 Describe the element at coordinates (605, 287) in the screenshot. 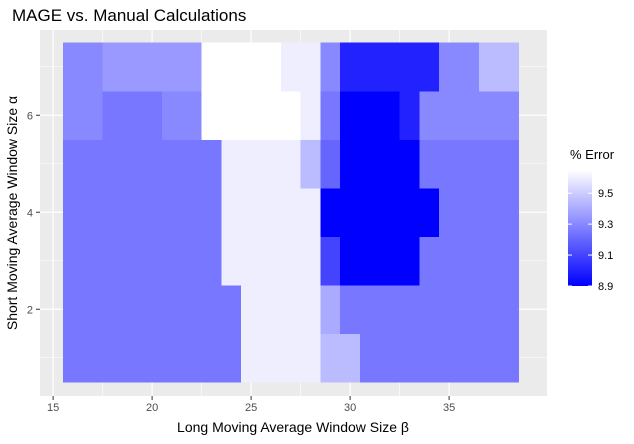

I see `legend-label: 8.9` at that location.